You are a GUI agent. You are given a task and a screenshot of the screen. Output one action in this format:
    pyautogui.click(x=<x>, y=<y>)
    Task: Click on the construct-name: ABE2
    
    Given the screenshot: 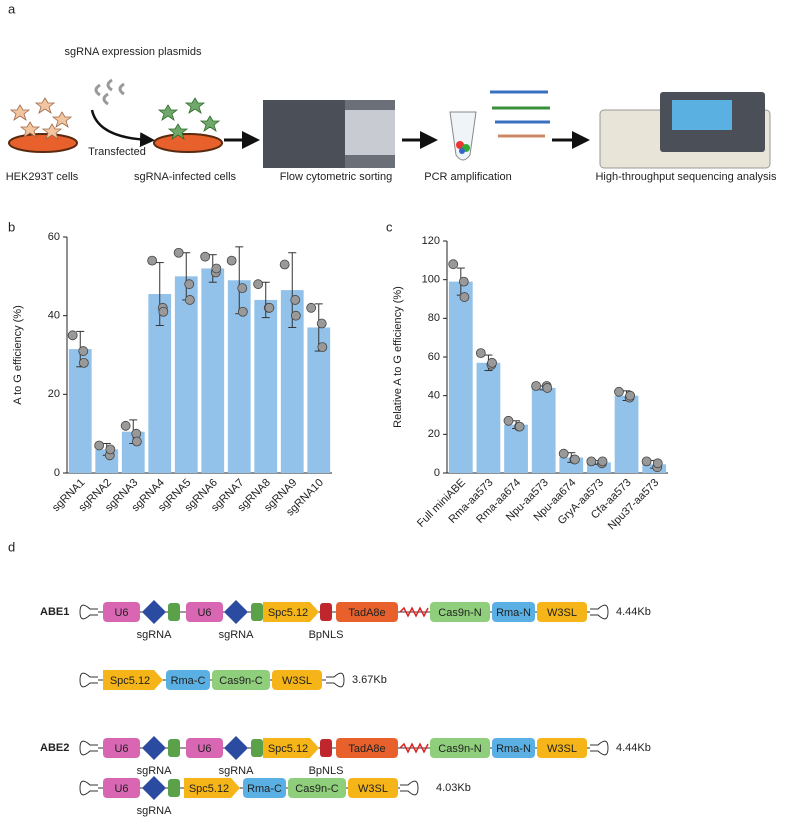 What is the action you would take?
    pyautogui.click(x=54, y=748)
    